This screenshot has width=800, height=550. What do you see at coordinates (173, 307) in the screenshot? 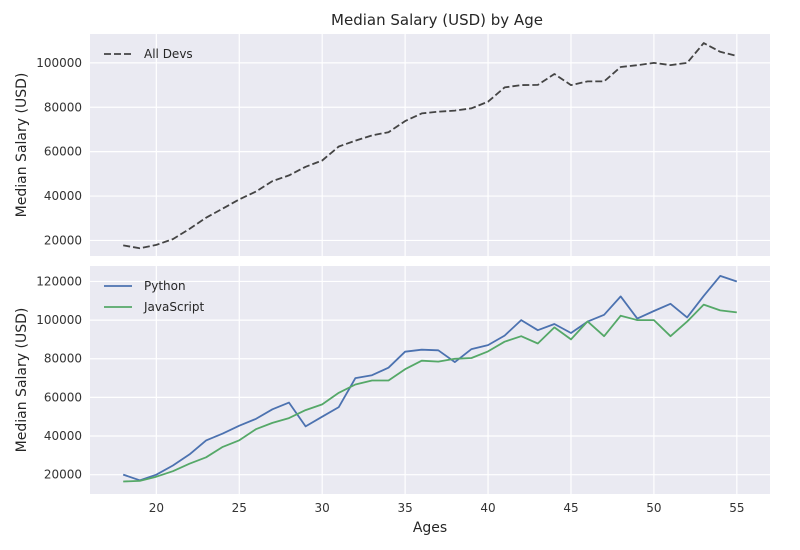
I see `legend-label: JavaScript` at bounding box center [173, 307].